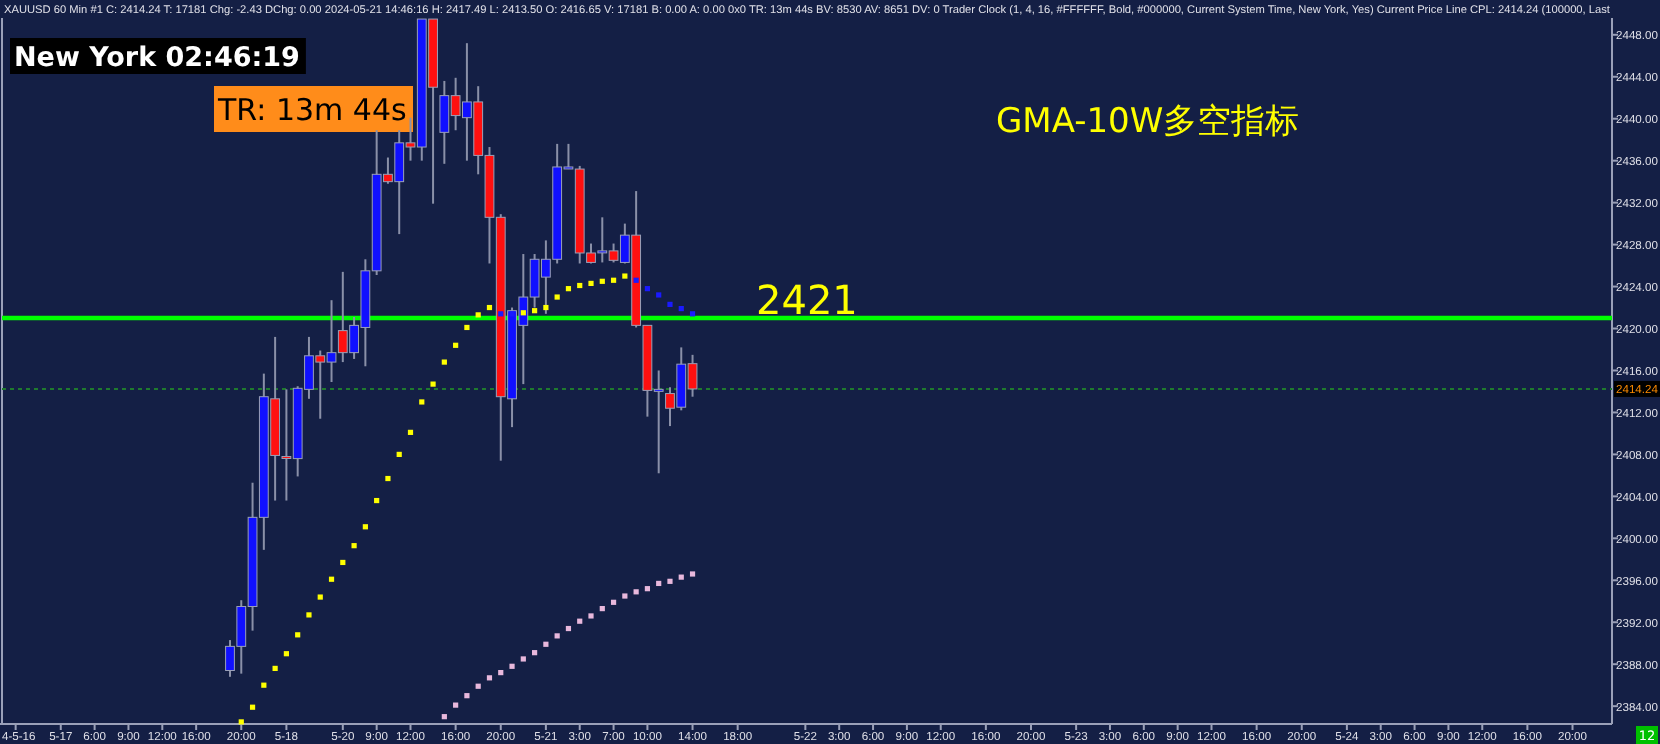 Image resolution: width=1660 pixels, height=744 pixels. I want to click on annotation: New York 02:46:19, so click(157, 58).